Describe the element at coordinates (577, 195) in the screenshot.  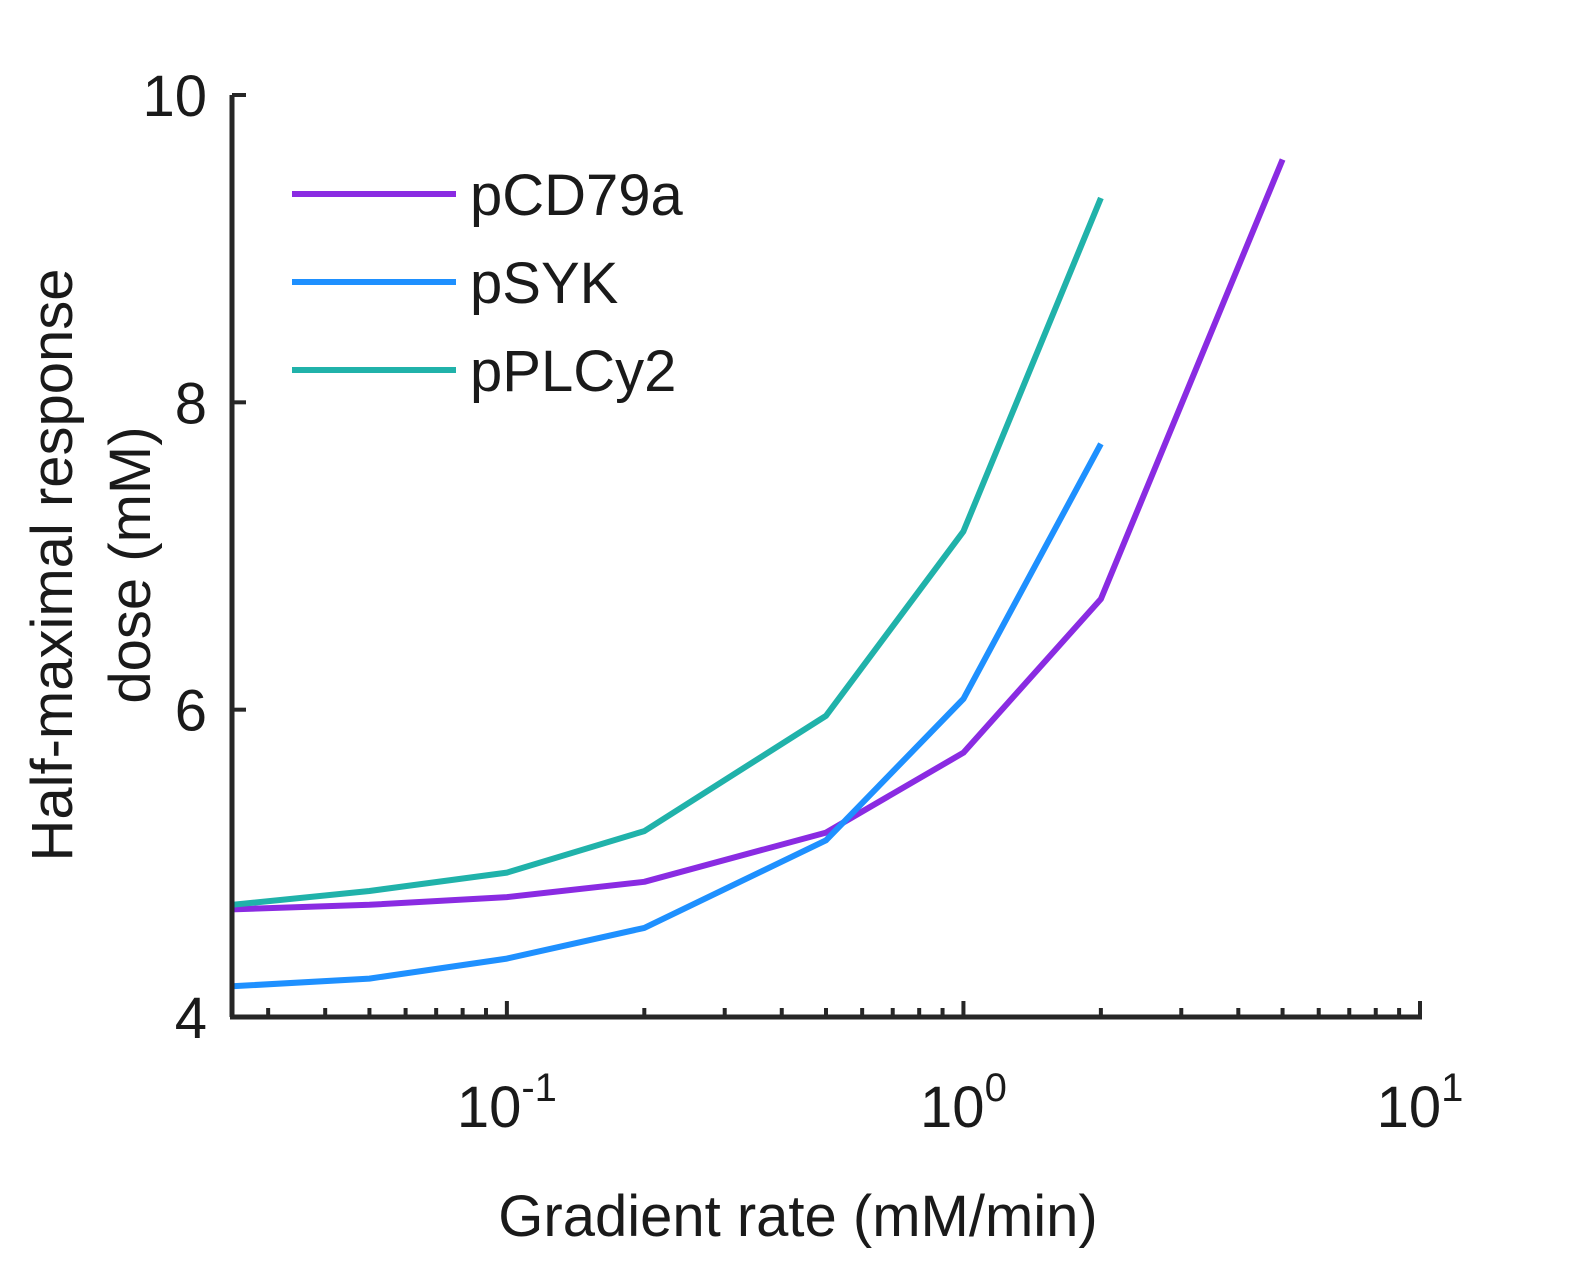
I see `legend-label: pCD79a` at that location.